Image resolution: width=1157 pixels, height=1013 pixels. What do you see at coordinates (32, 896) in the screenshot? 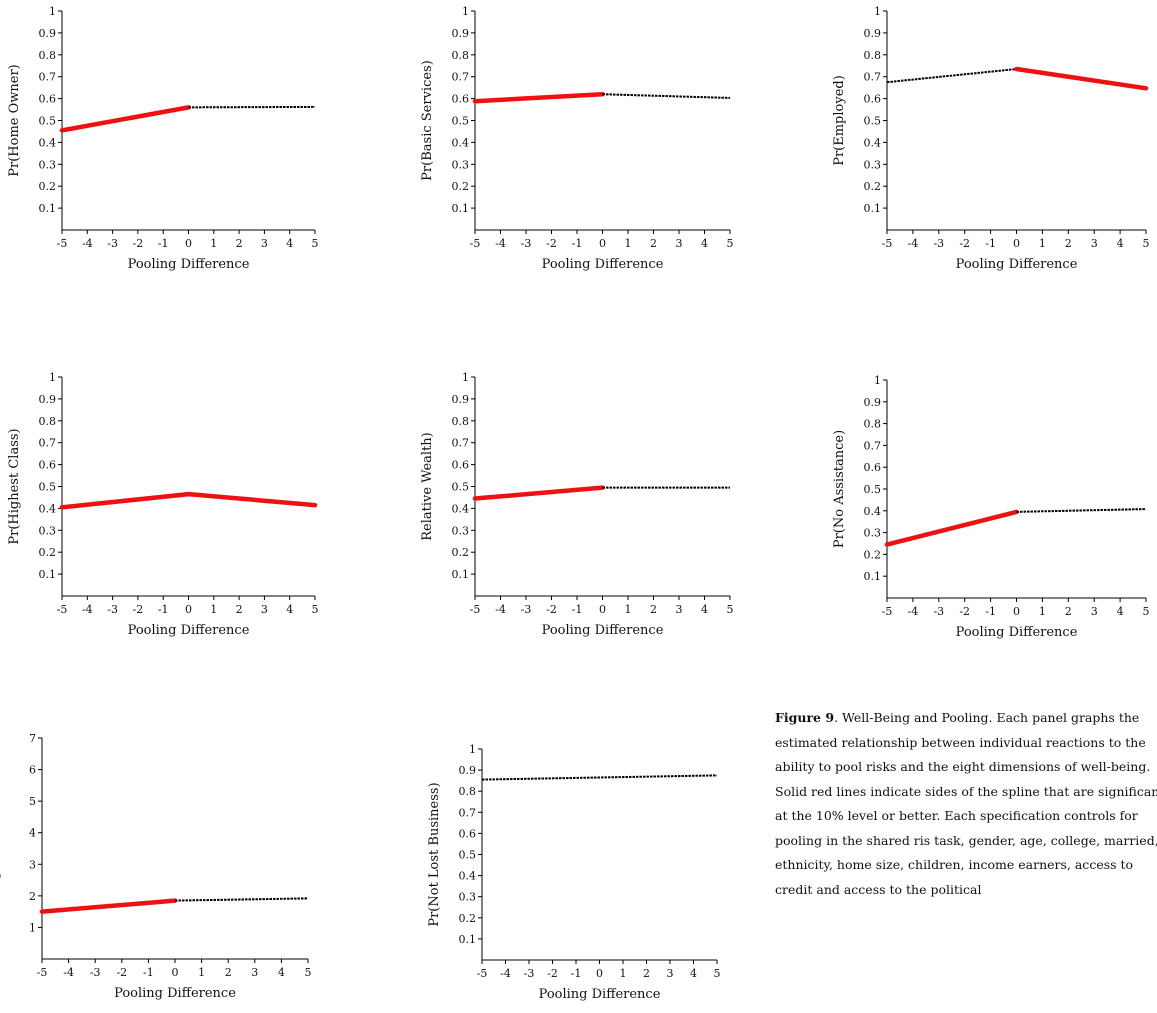
I see `y-tick-label: 2` at bounding box center [32, 896].